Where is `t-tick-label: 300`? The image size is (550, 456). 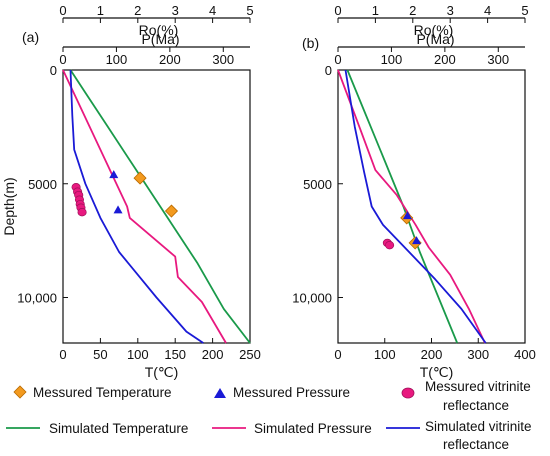 t-tick-label: 300 is located at coordinates (478, 354).